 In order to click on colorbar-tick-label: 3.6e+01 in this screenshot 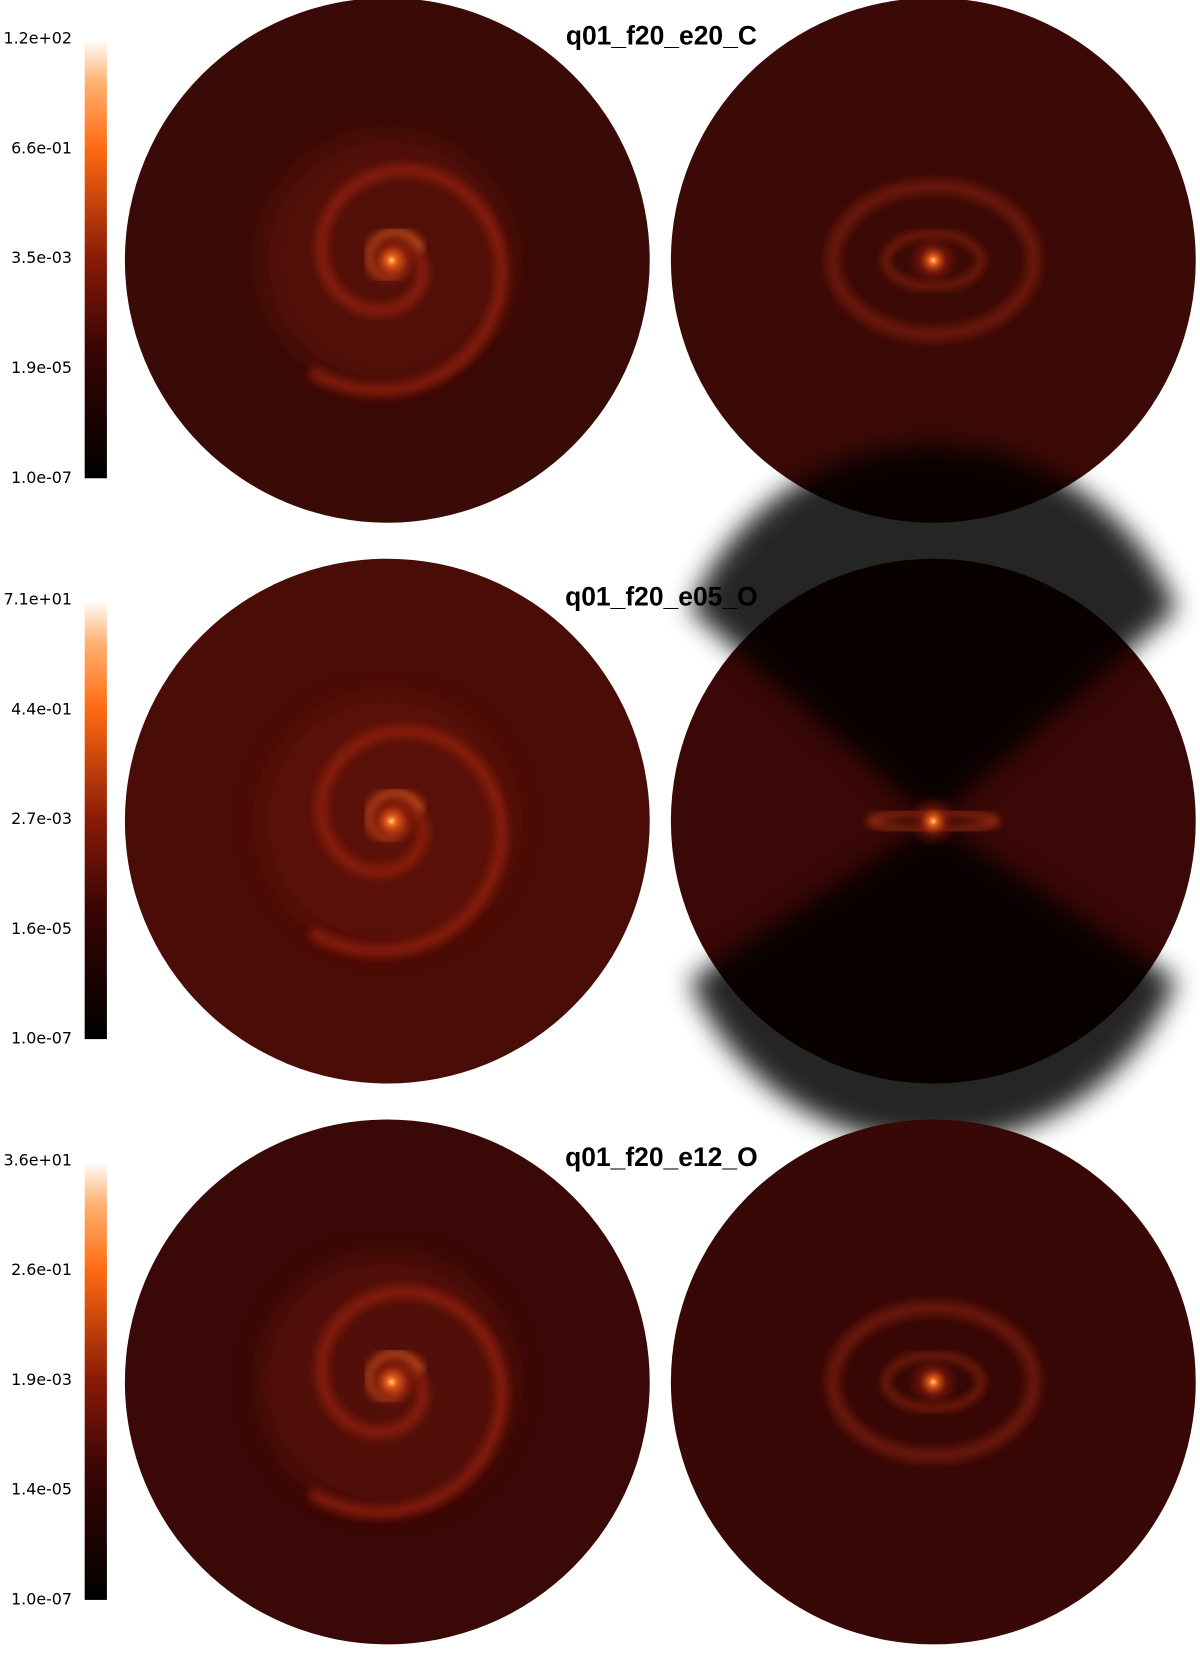, I will do `click(38, 1159)`.